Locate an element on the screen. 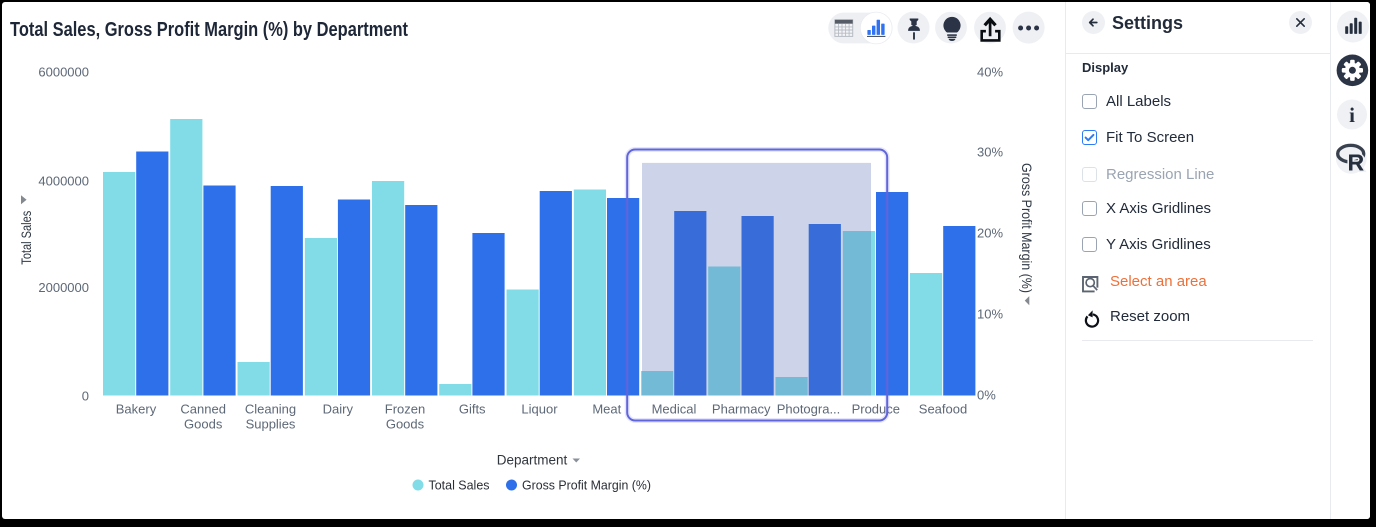  svg-text: 0% is located at coordinates (986, 395).